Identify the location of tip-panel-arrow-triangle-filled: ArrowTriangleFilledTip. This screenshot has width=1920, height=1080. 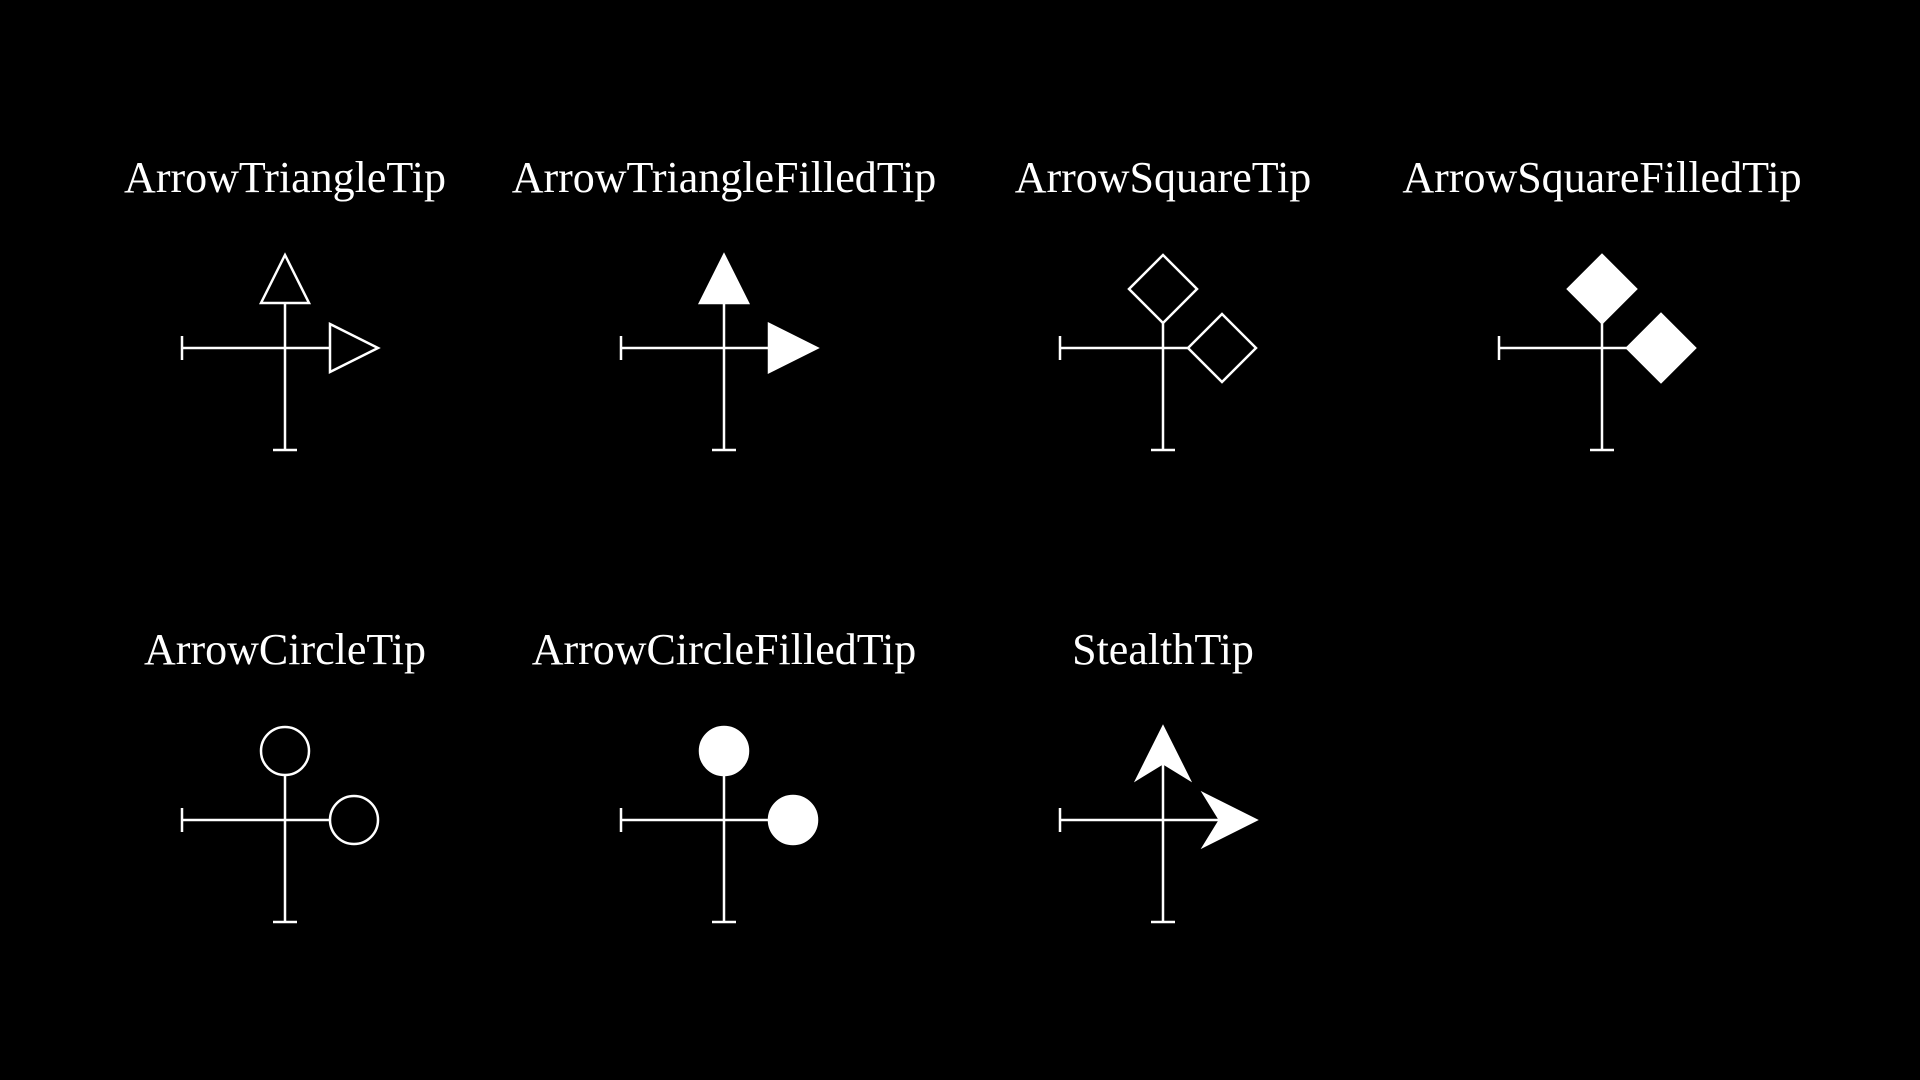
(724, 328).